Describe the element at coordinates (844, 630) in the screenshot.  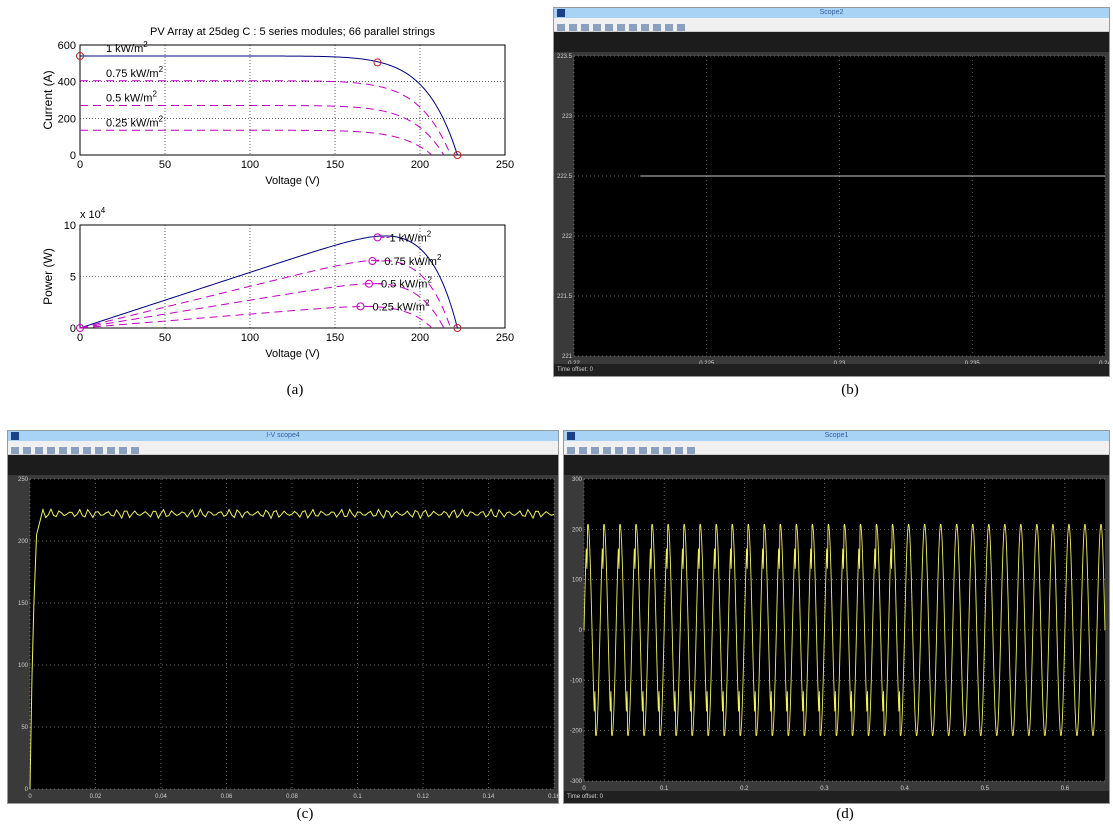
I see `signal-trace` at that location.